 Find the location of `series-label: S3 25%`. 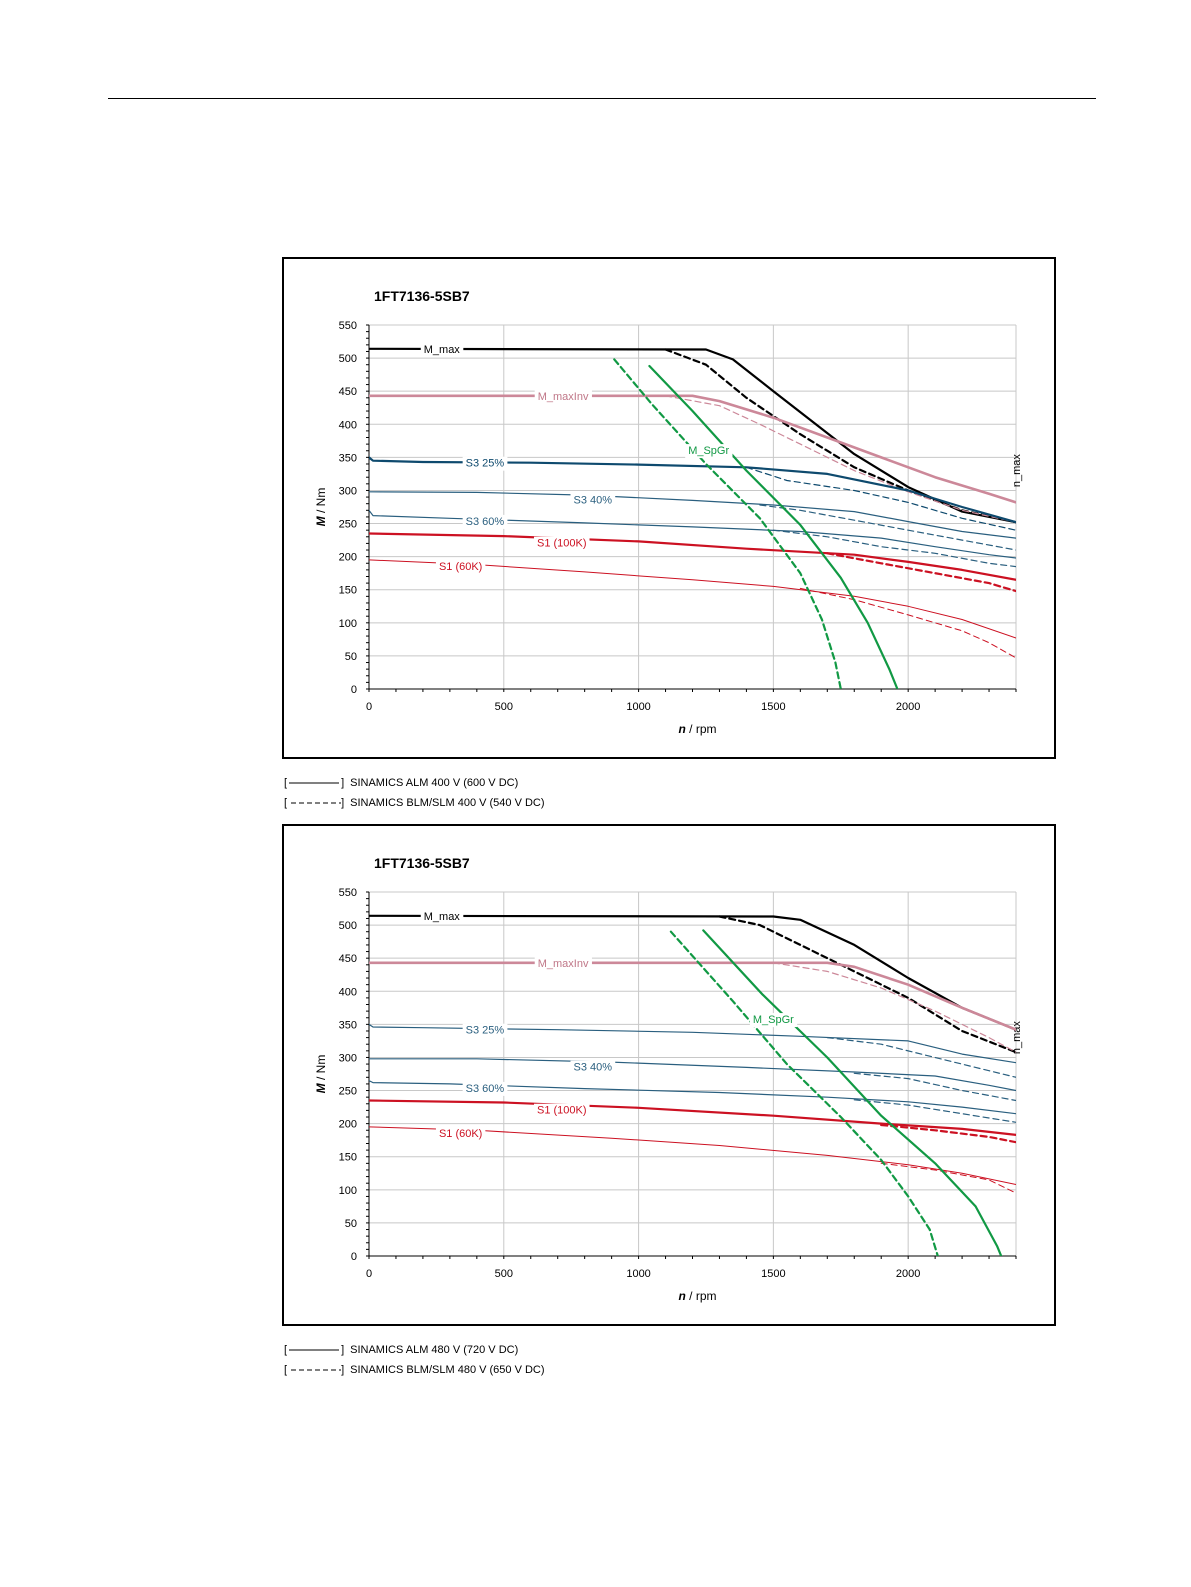

series-label: S3 25% is located at coordinates (485, 1031).